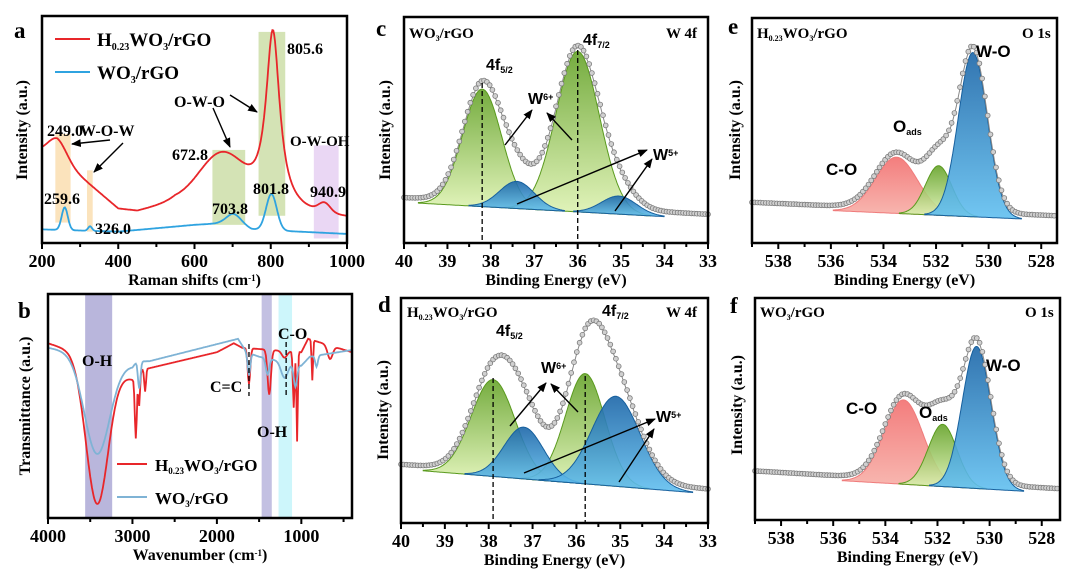 Image resolution: width=1080 pixels, height=583 pixels. Describe the element at coordinates (540, 99) in the screenshot. I see `annotation-label: W6+` at that location.